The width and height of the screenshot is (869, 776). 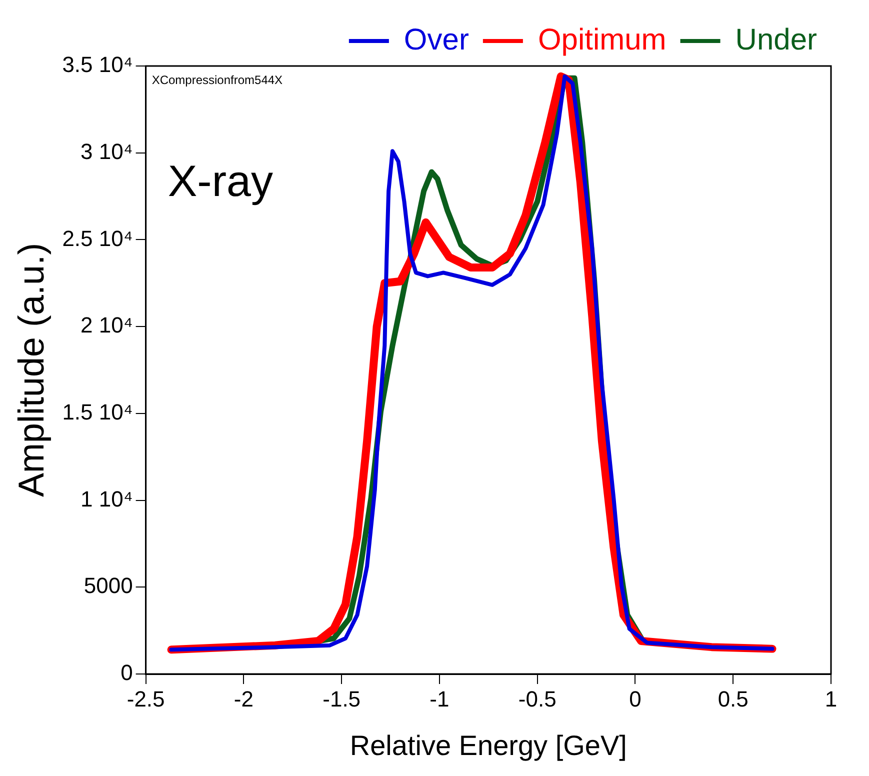 I want to click on legend-label: Over, so click(x=436, y=39).